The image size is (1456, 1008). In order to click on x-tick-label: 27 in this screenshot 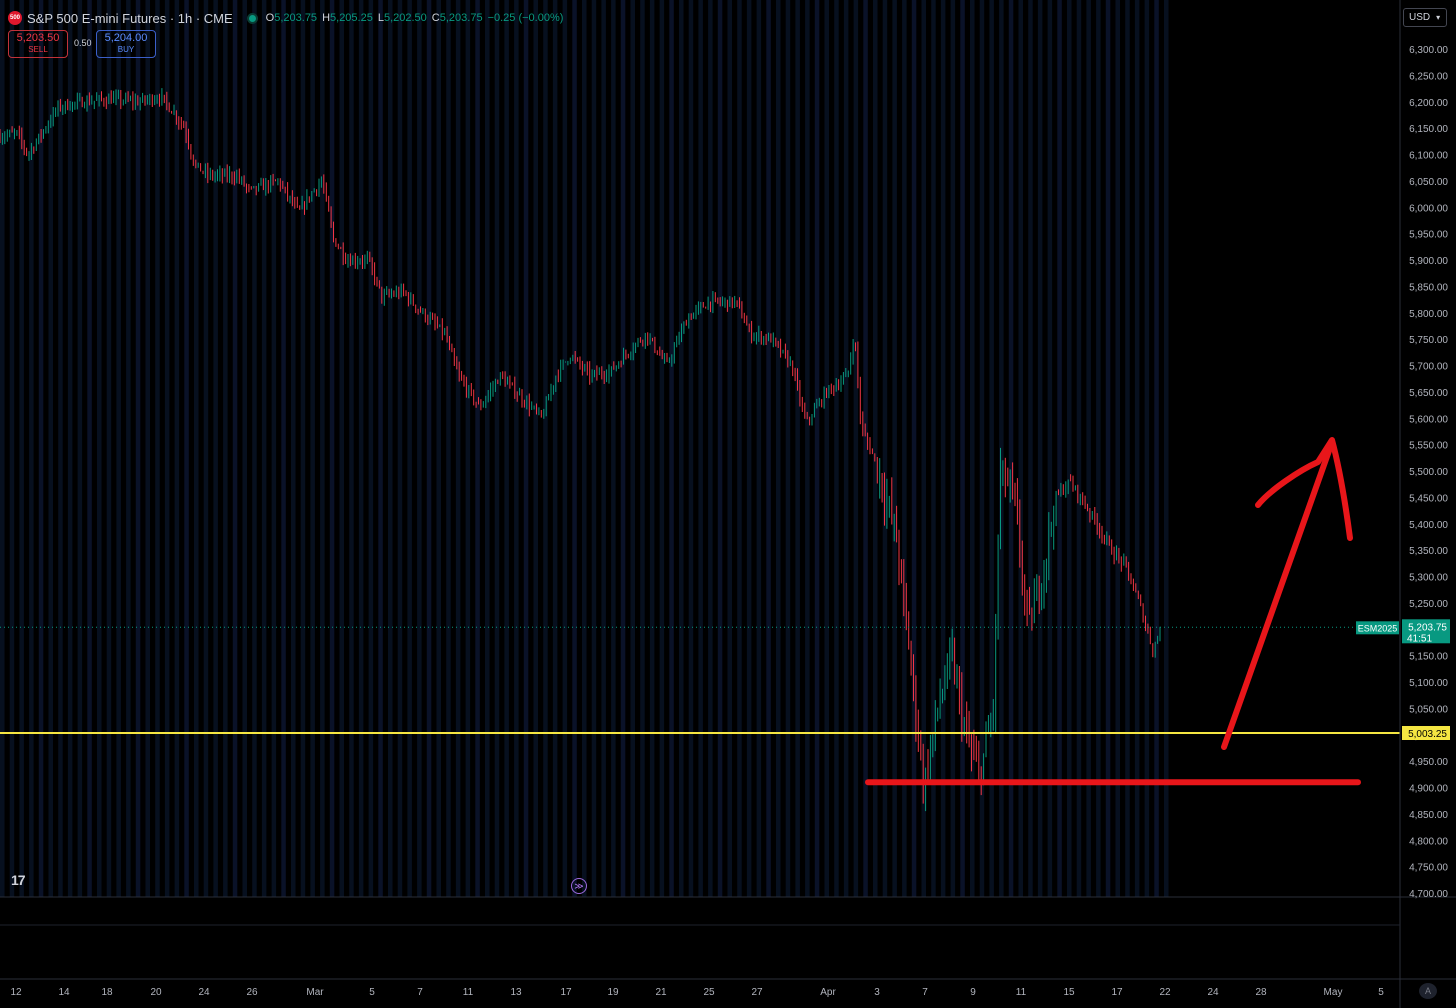, I will do `click(757, 992)`.